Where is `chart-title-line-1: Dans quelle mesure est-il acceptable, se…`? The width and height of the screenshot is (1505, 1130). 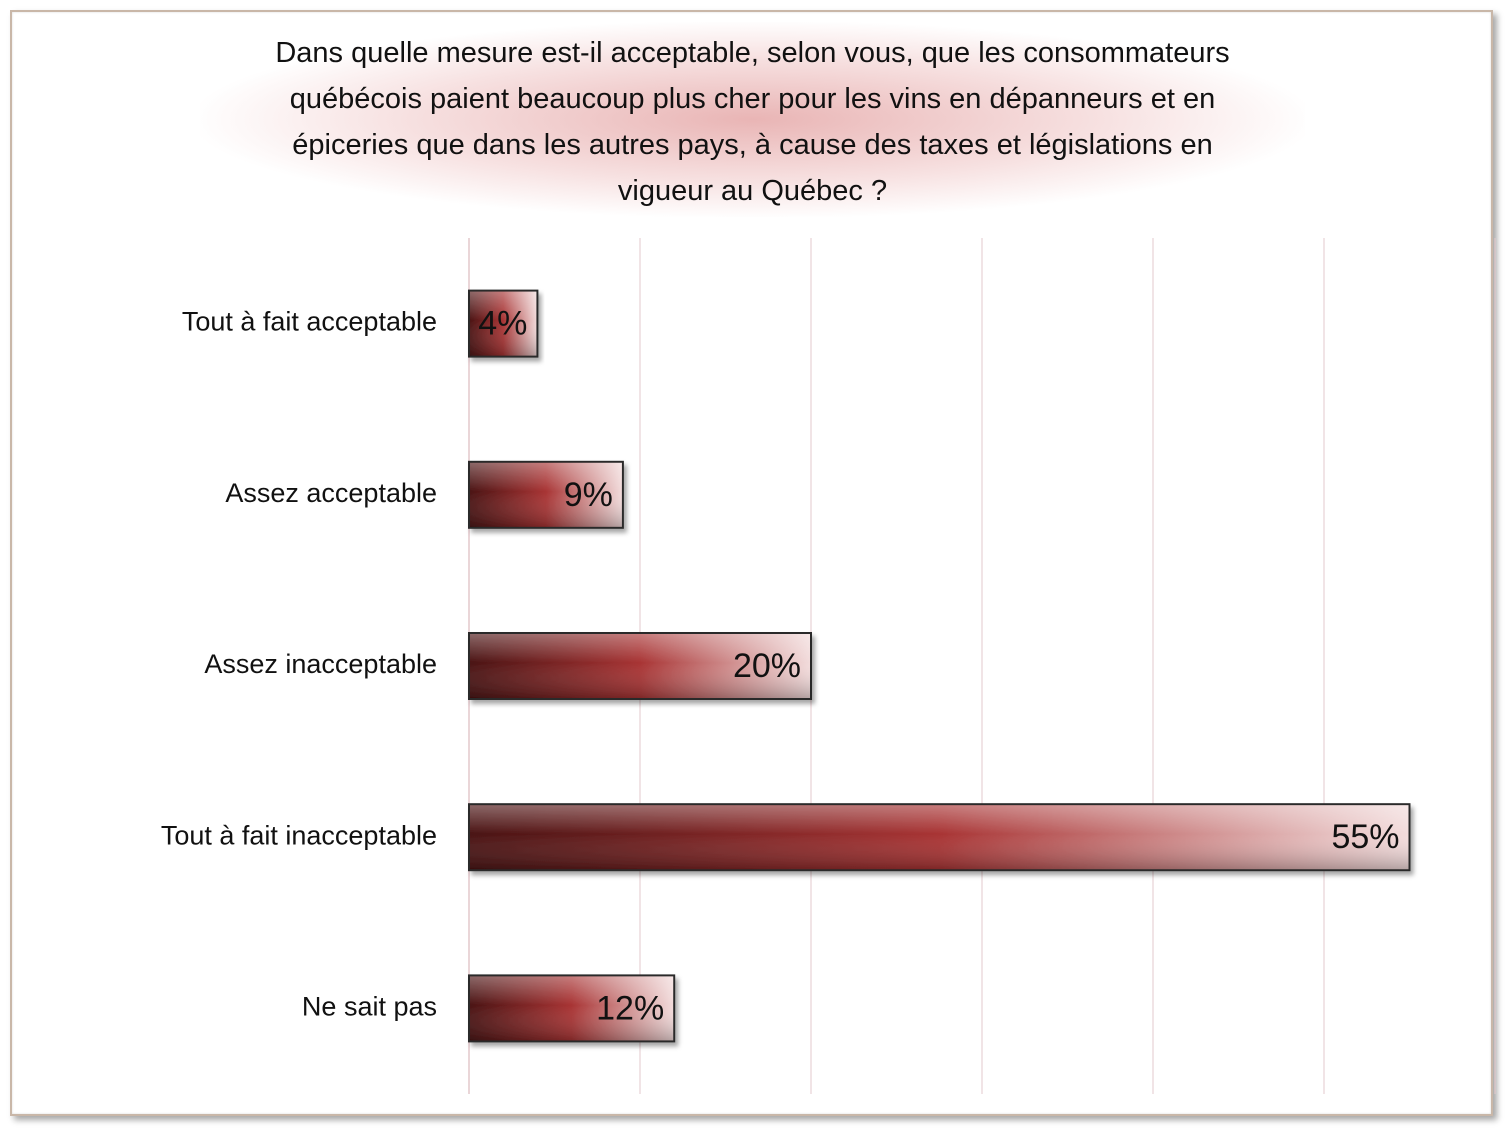 chart-title-line-1: Dans quelle mesure est-il acceptable, se… is located at coordinates (752, 53).